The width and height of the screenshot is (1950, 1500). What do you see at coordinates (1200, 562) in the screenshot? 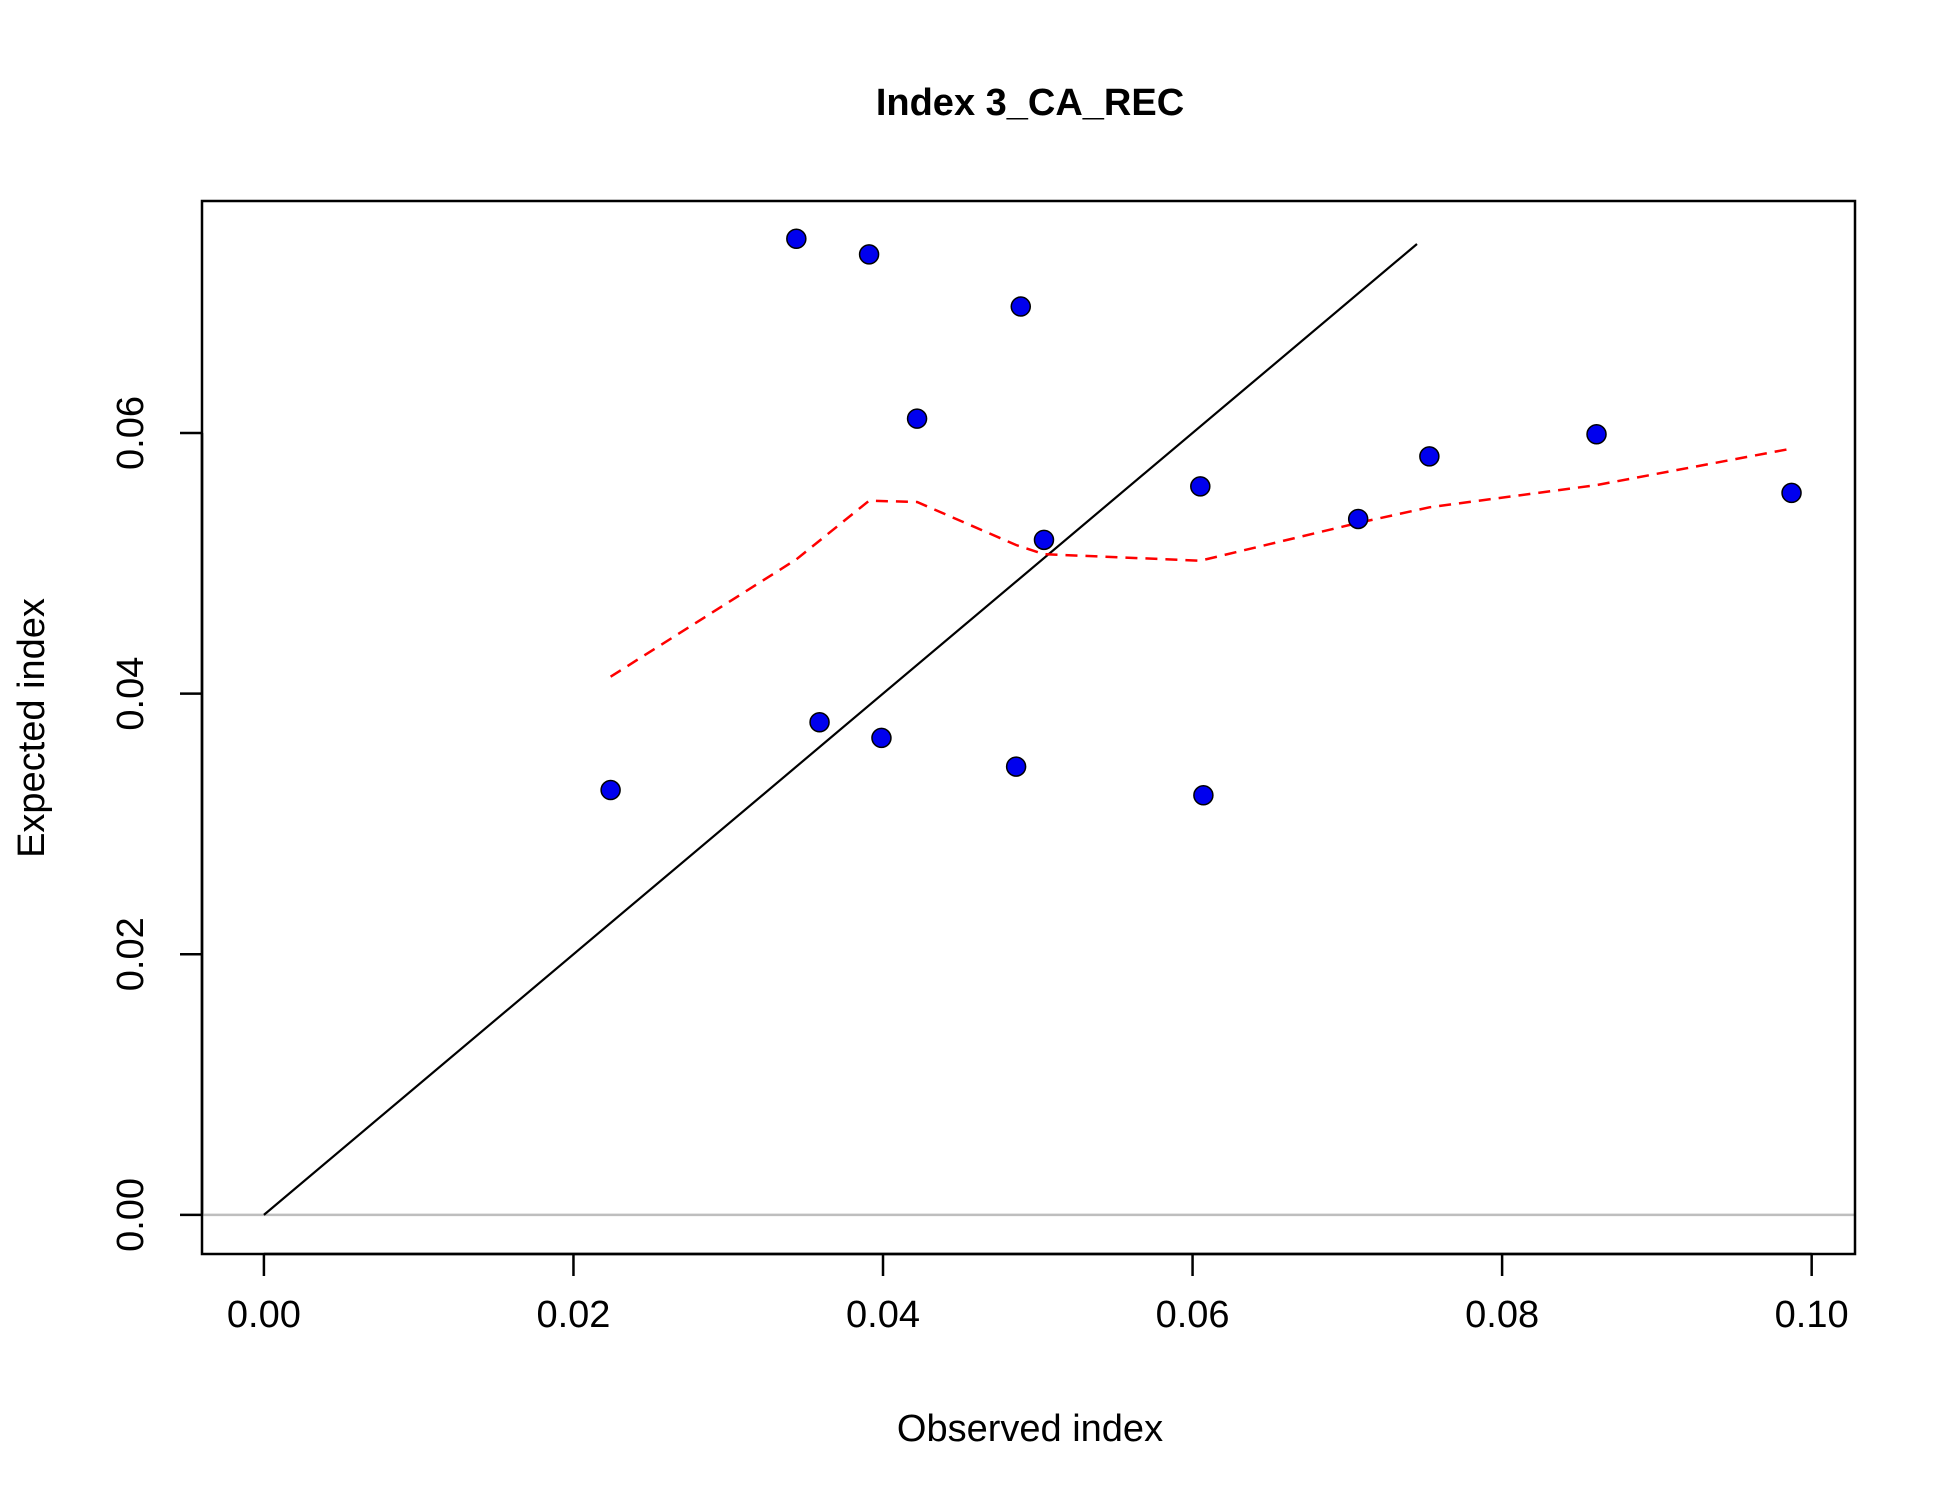
I see `smoother-line` at bounding box center [1200, 562].